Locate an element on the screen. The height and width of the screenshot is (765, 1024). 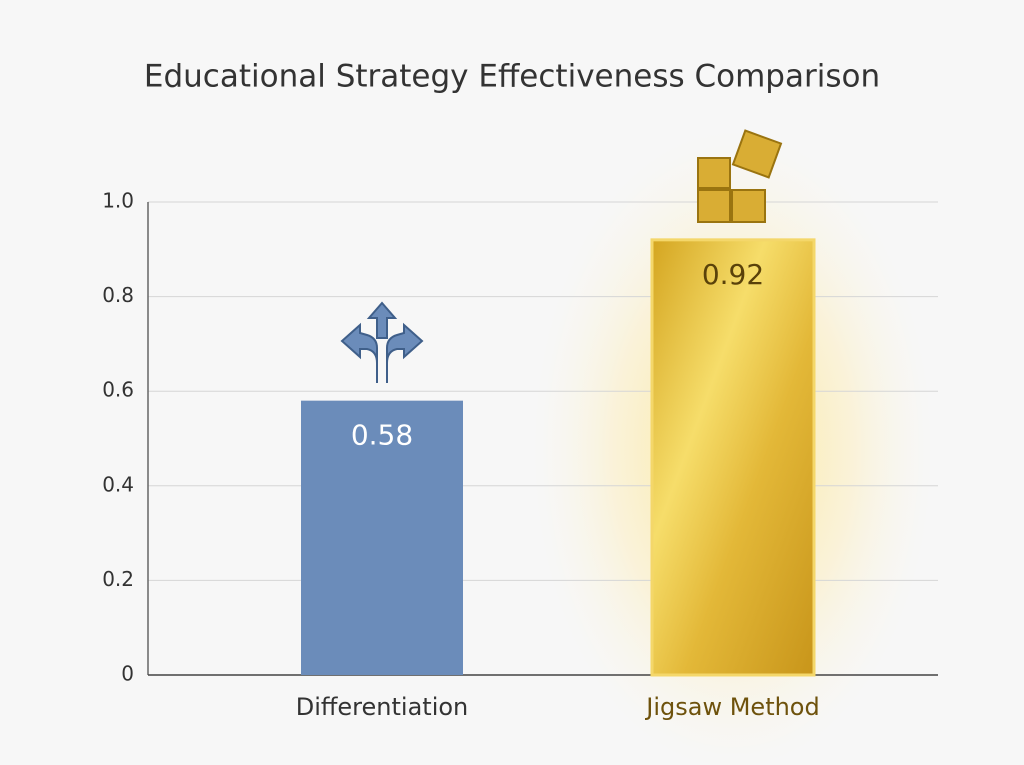
y-tick-label: 1.0 is located at coordinates (118, 201).